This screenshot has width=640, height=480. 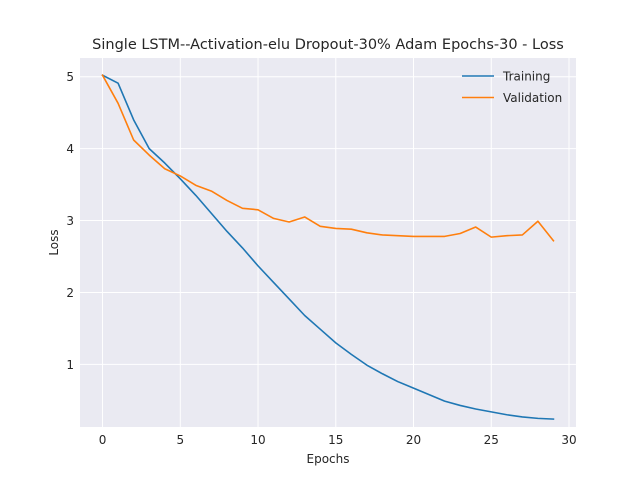 I want to click on x-tick-label: 10, so click(x=257, y=440).